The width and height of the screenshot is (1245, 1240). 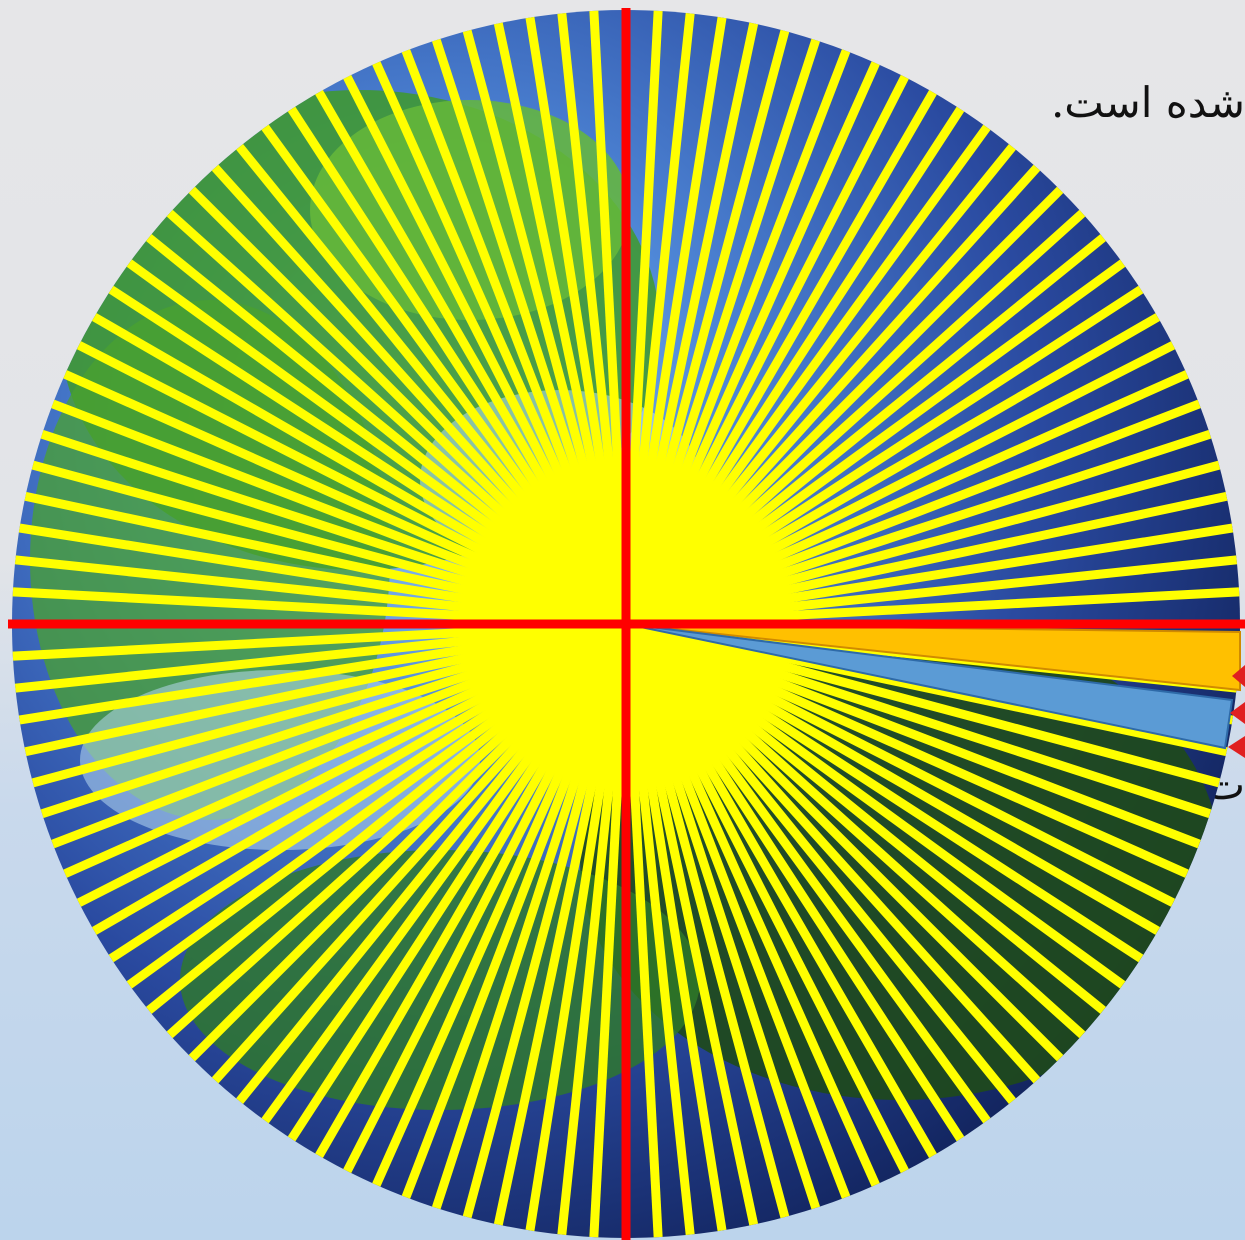 I want to click on pointer-arrows, so click(x=1236, y=711).